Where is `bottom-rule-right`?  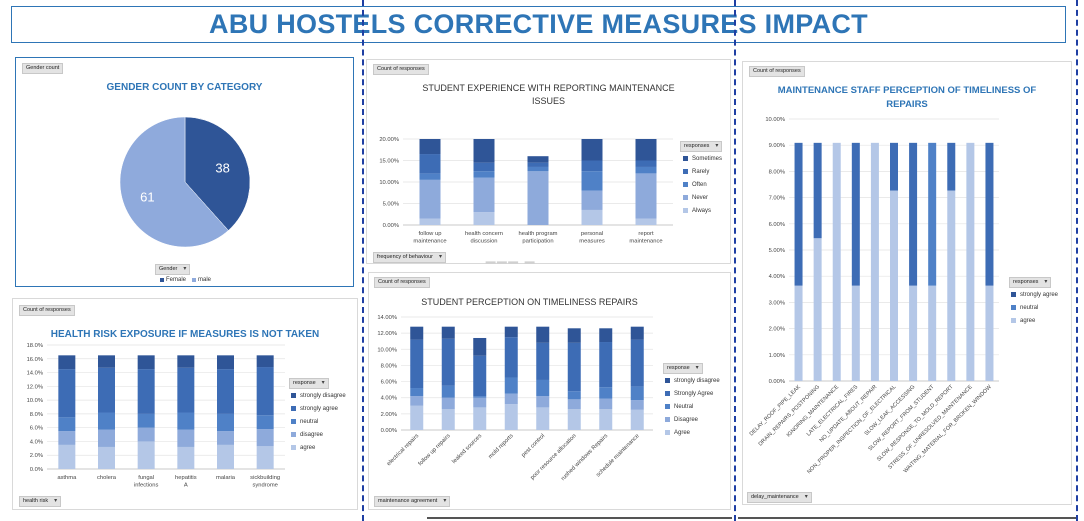
bottom-rule-right is located at coordinates (907, 518).